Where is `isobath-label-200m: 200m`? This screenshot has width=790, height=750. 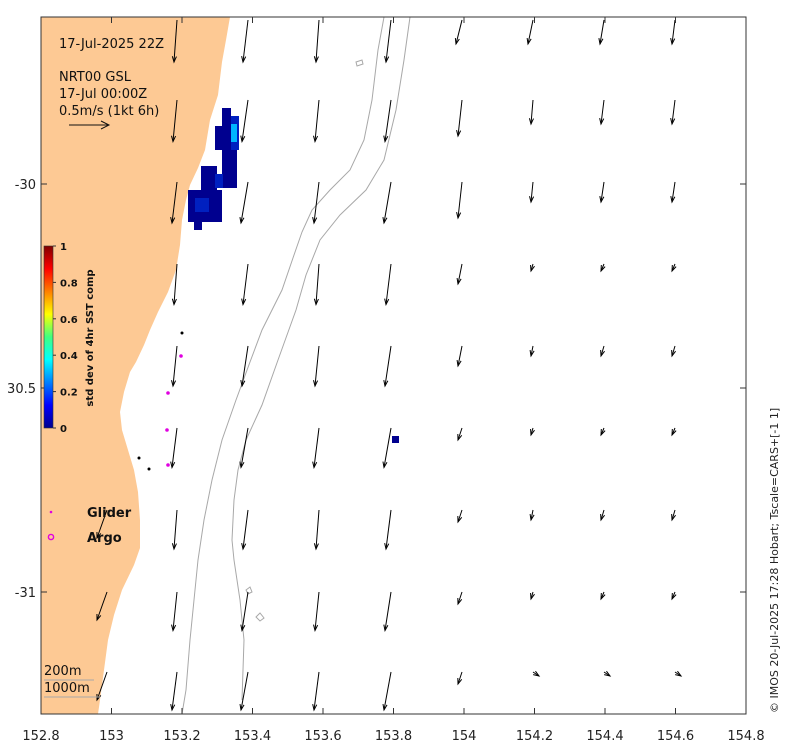 isobath-label-200m: 200m is located at coordinates (62, 671).